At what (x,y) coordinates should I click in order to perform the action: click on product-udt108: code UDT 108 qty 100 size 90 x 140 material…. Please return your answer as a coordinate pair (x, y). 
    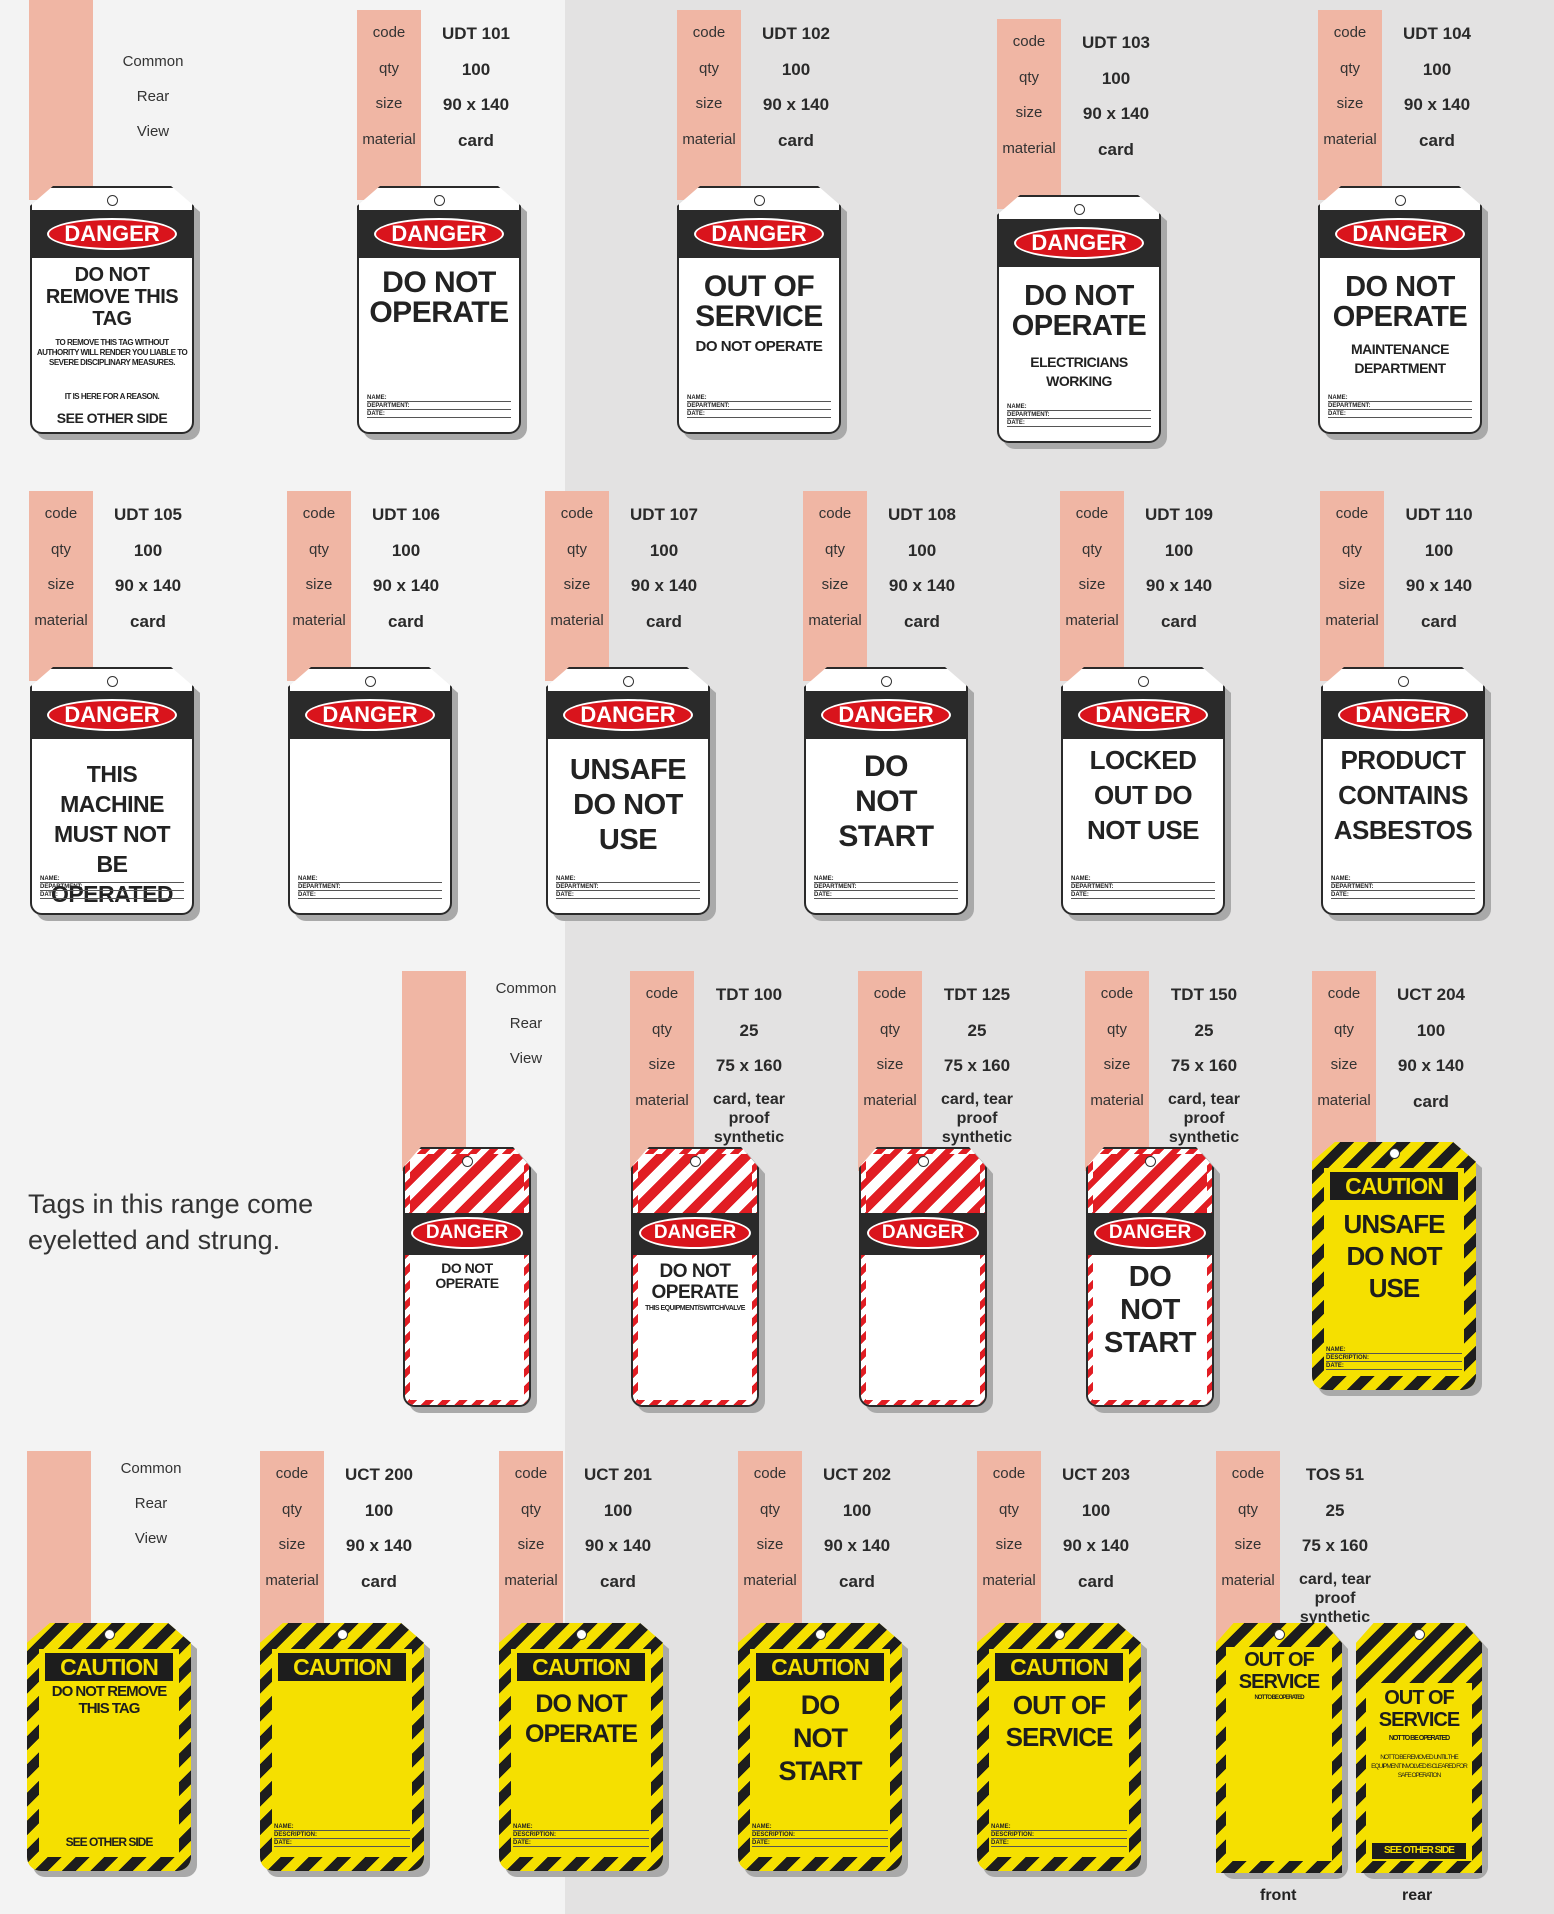
    Looking at the image, I should click on (898, 711).